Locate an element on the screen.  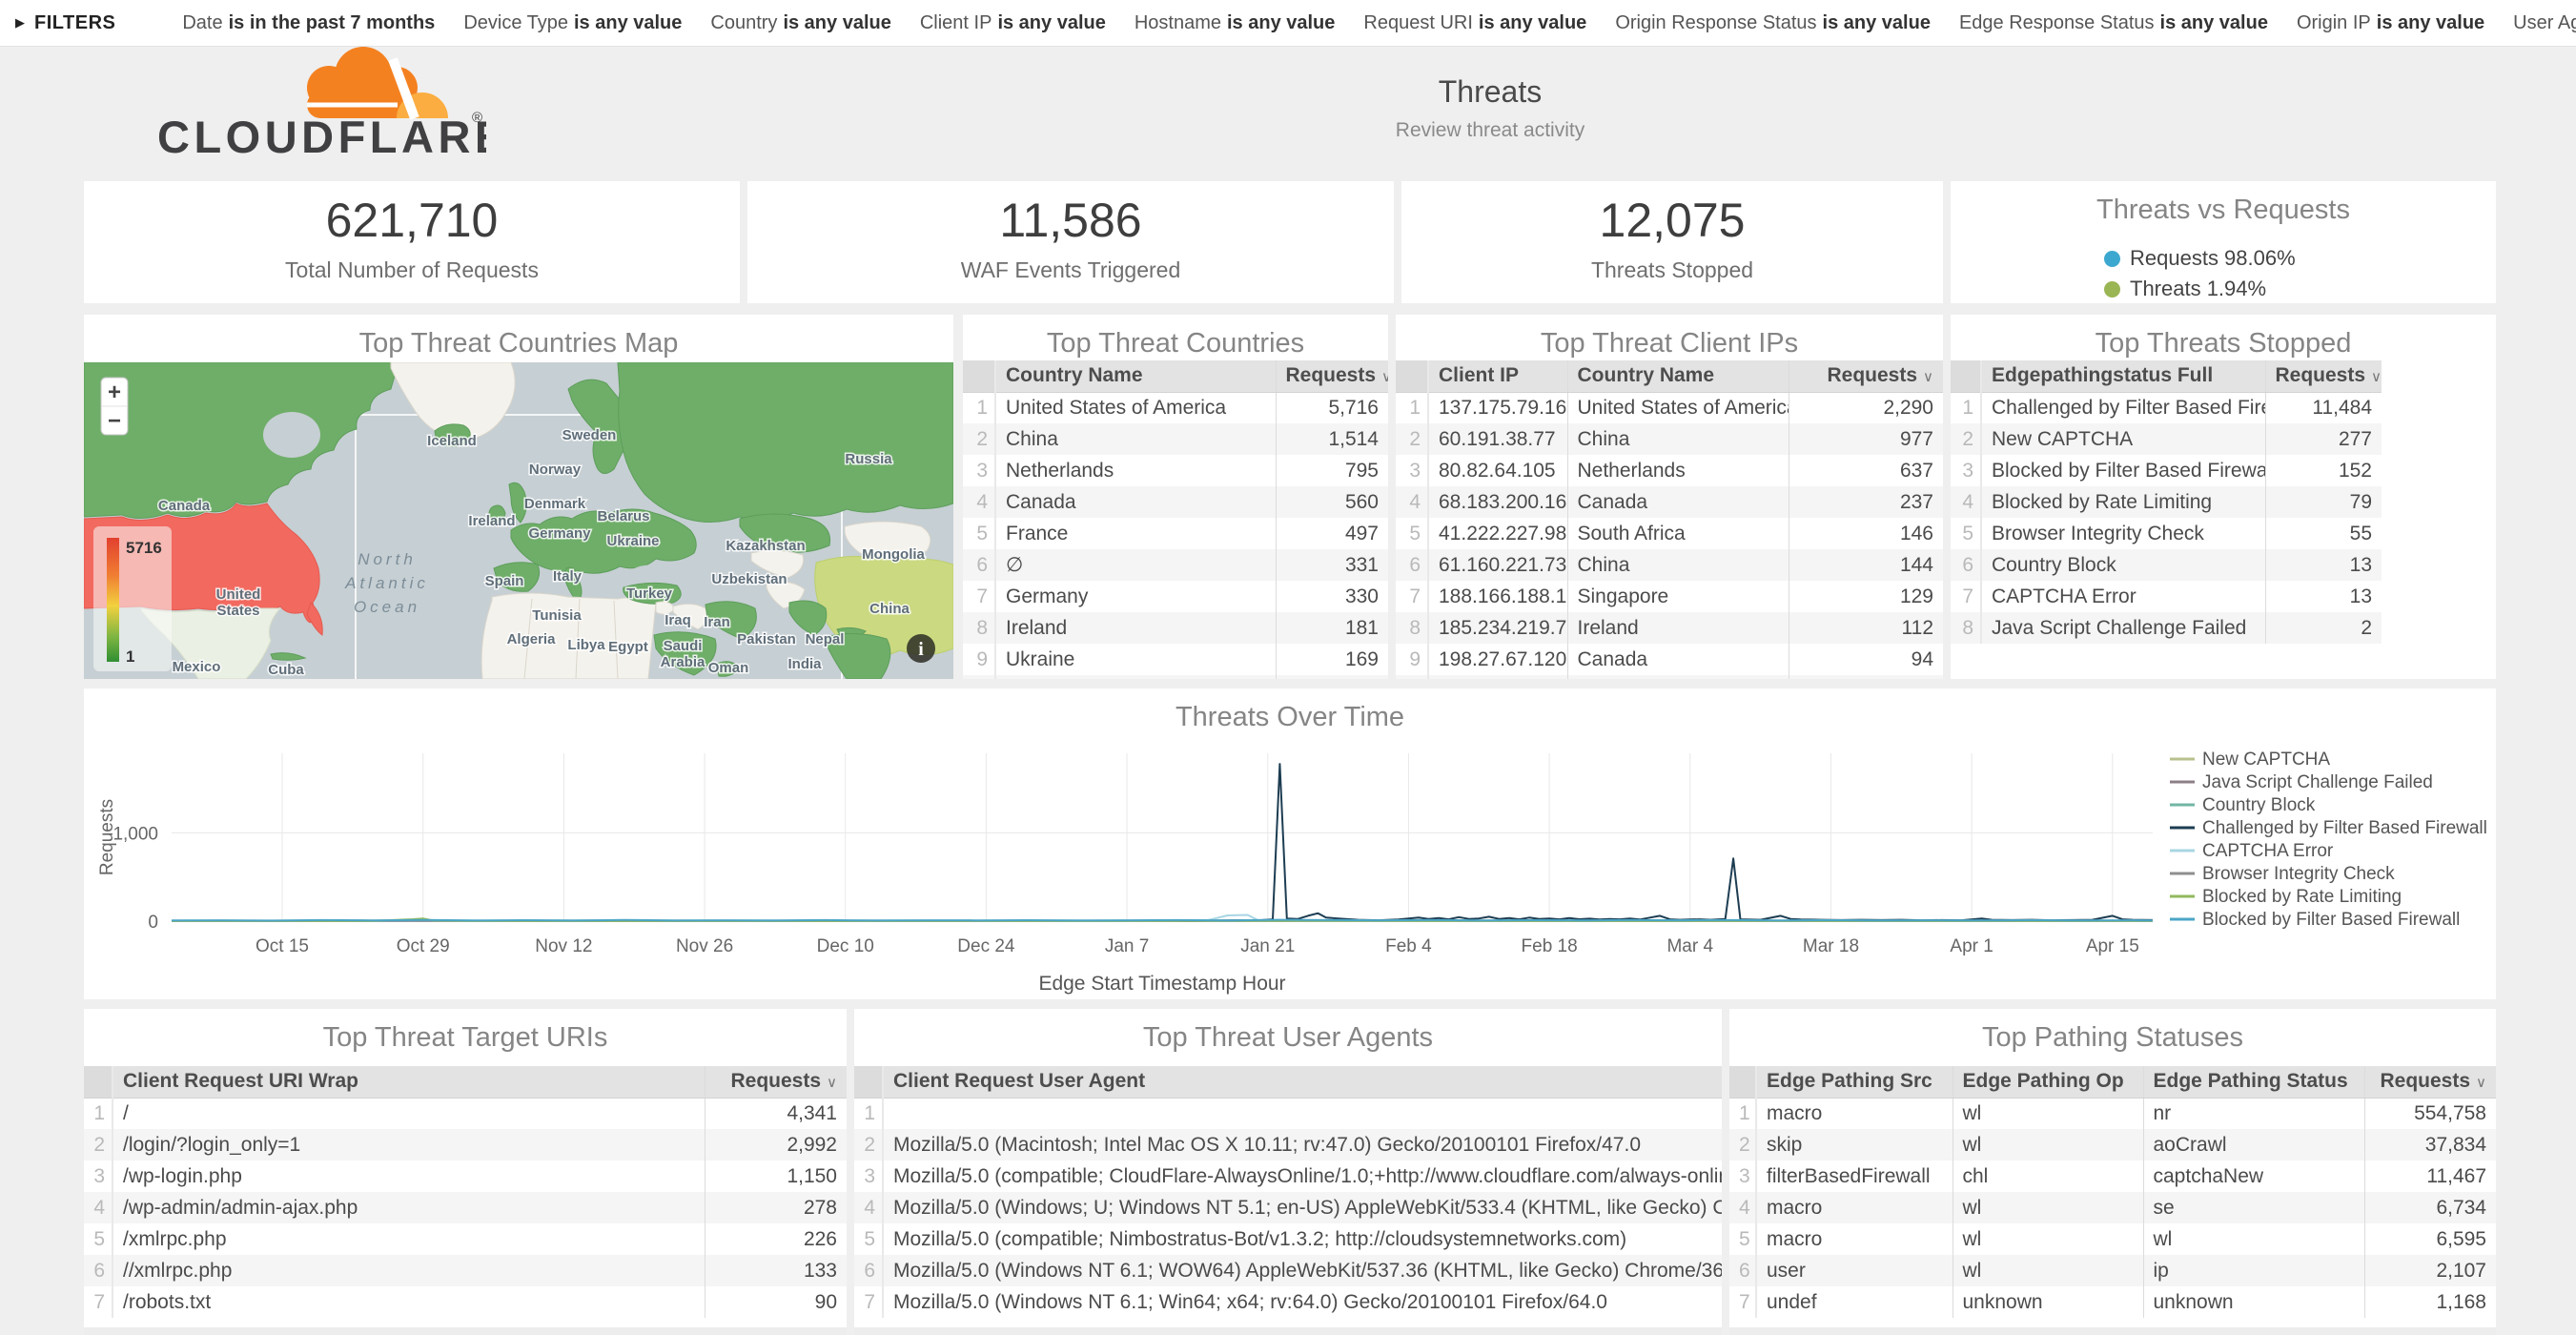
table-cell: undef is located at coordinates (1792, 1301).